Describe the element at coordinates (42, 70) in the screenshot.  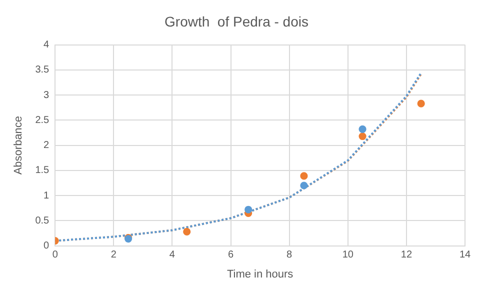
I see `y-tick-label: 3.5` at that location.